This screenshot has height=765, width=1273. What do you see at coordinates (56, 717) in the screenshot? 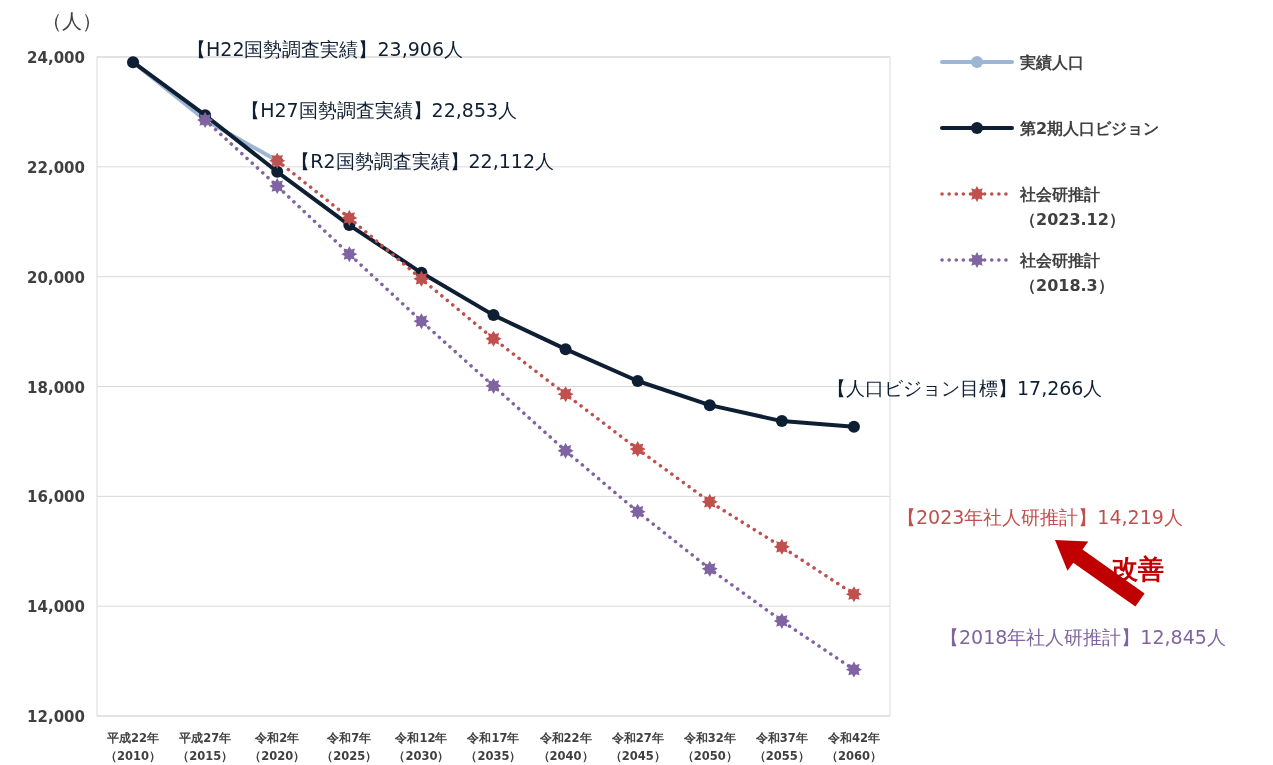
I see `y-tick-label: 12,000` at bounding box center [56, 717].